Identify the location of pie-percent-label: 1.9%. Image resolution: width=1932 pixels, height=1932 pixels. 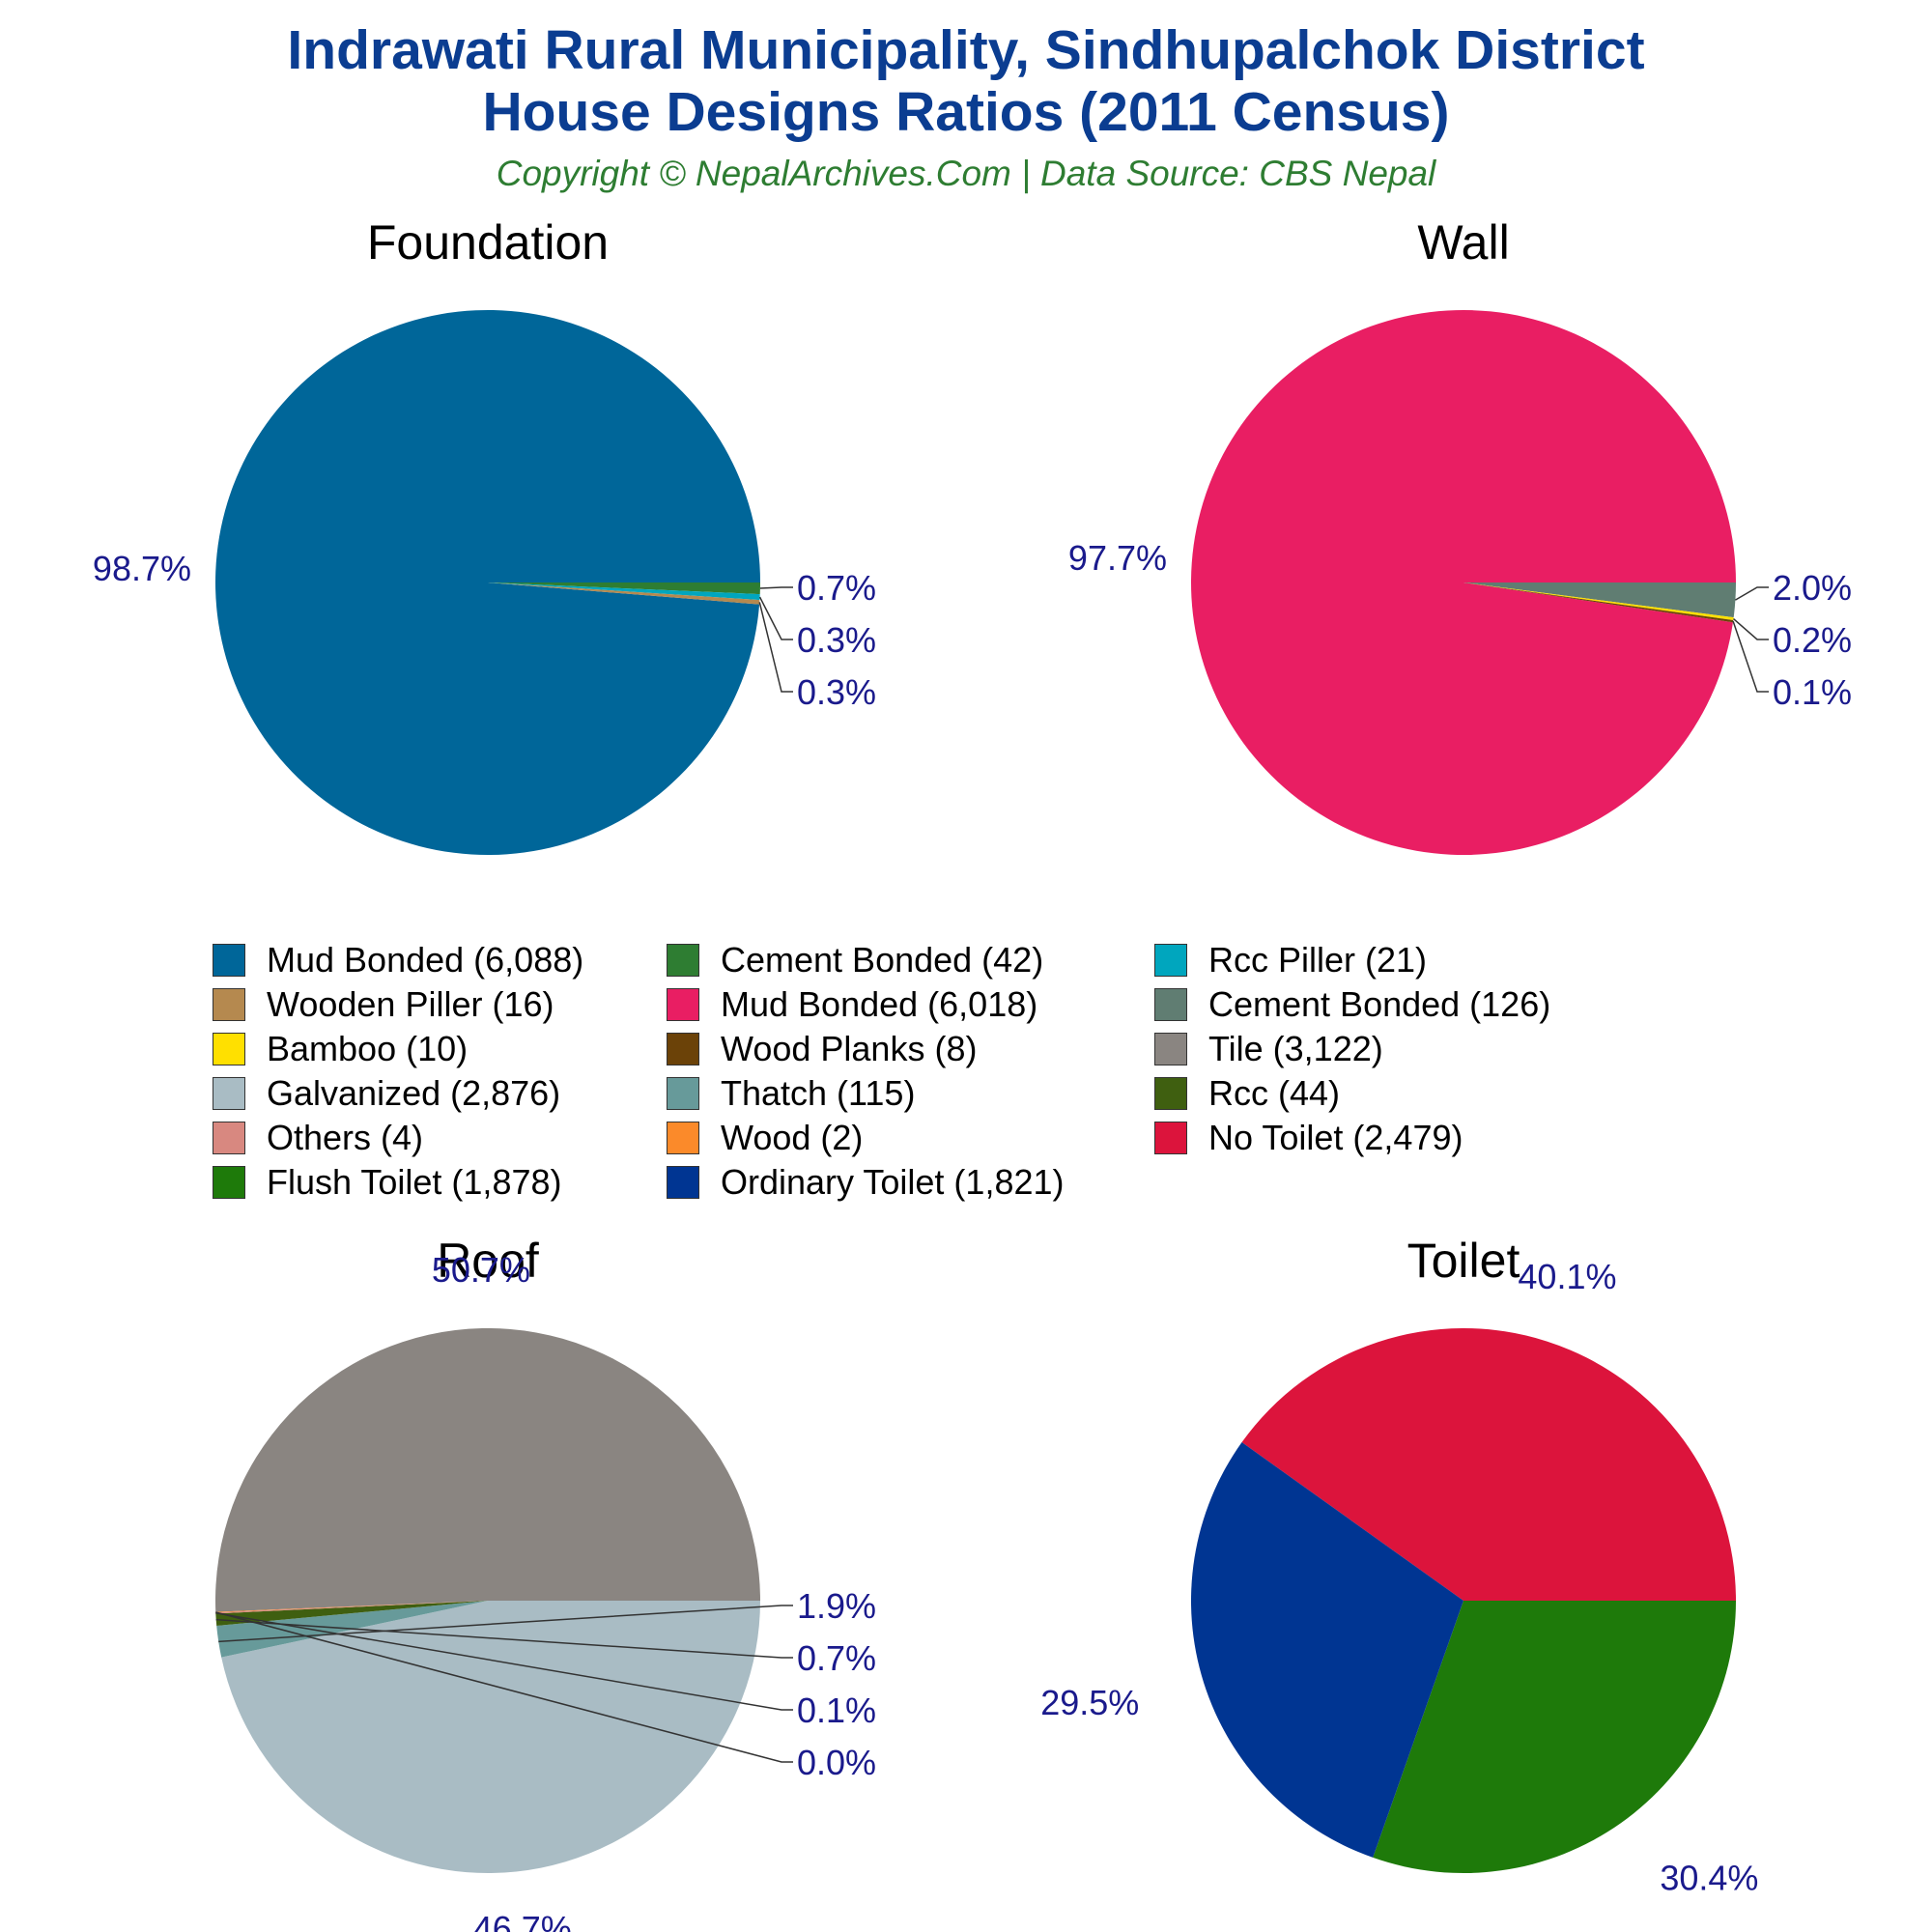
(836, 1606).